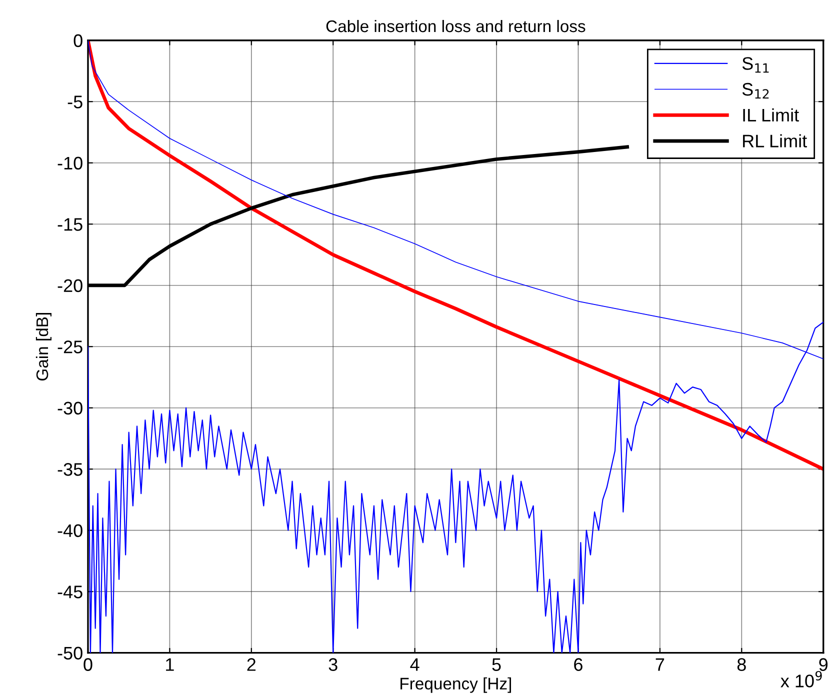 This screenshot has height=696, width=830. What do you see at coordinates (755, 90) in the screenshot?
I see `legend-label: S$_{12}$` at bounding box center [755, 90].